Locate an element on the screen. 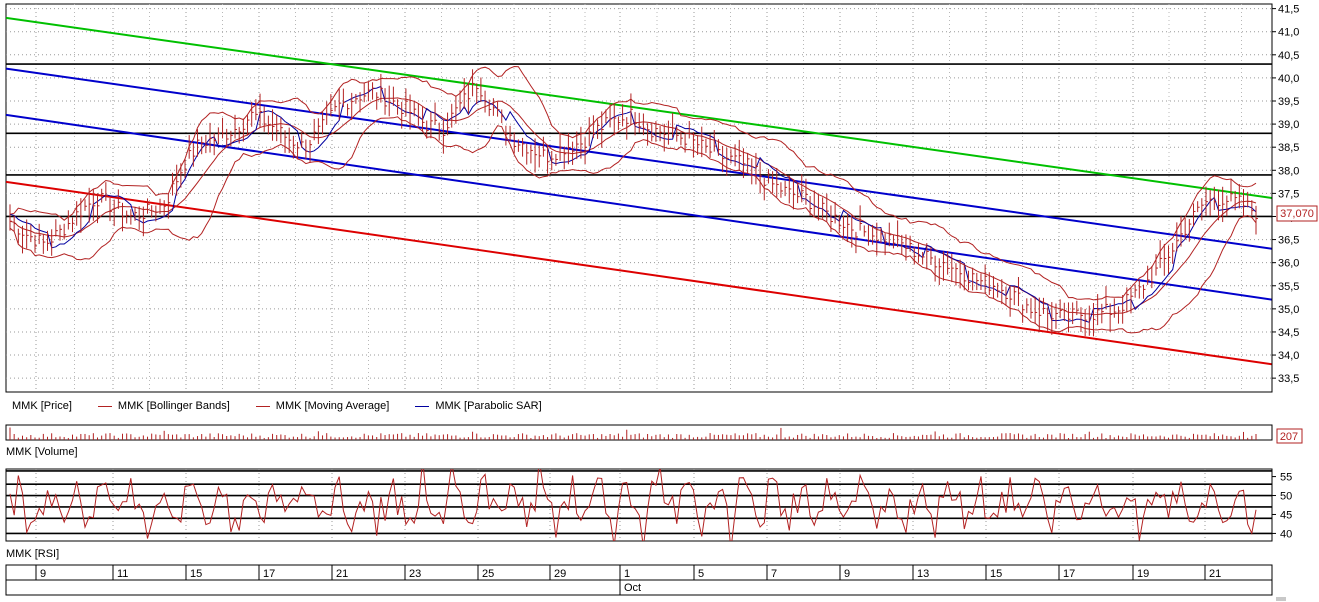 Image resolution: width=1319 pixels, height=602 pixels. x-tick-label: 25 is located at coordinates (488, 574).